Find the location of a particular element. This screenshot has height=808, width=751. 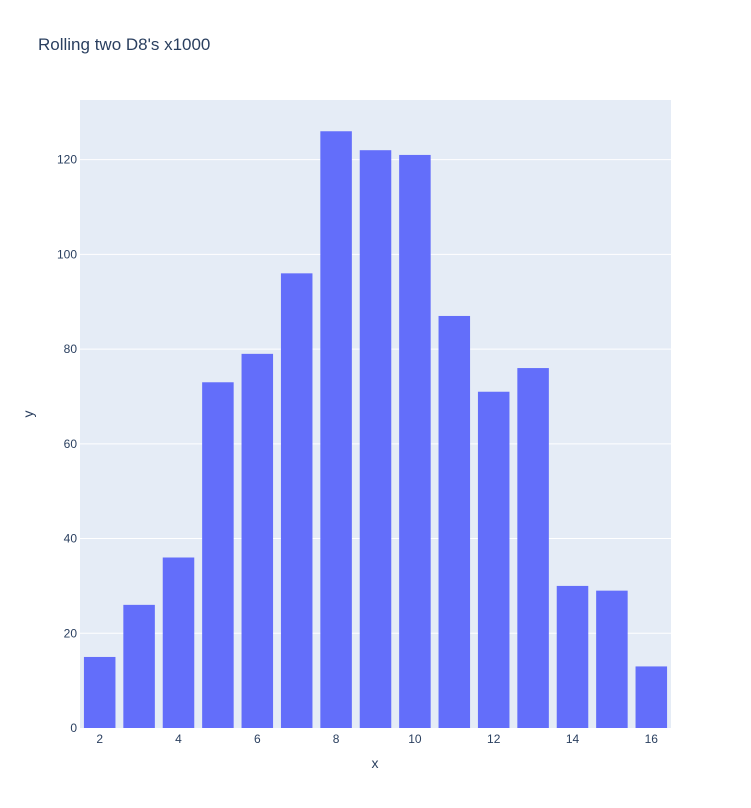

y-tick-label: 80 is located at coordinates (71, 349).